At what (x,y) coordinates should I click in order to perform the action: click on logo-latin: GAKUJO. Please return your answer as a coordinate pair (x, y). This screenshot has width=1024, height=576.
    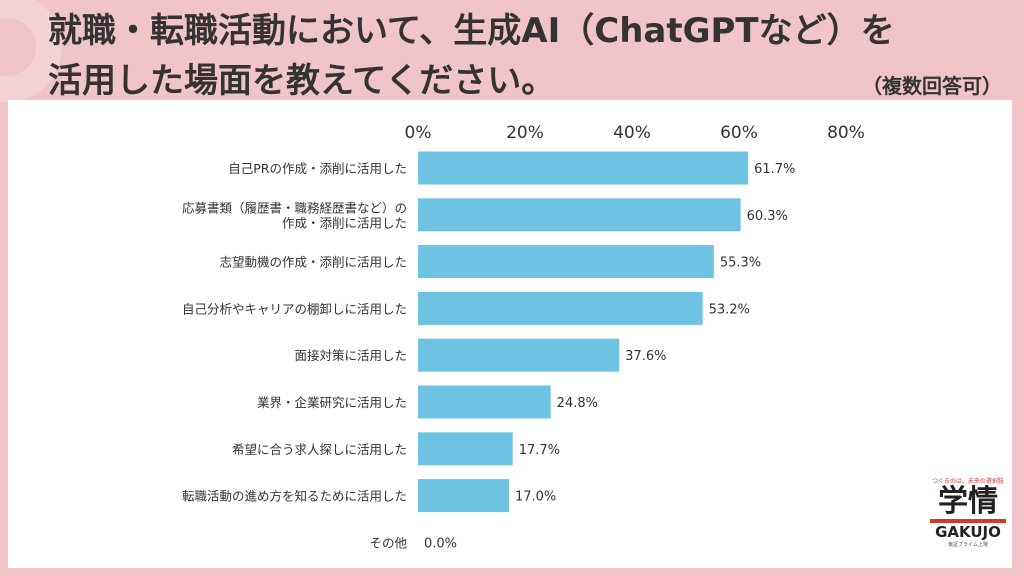
    Looking at the image, I should click on (968, 532).